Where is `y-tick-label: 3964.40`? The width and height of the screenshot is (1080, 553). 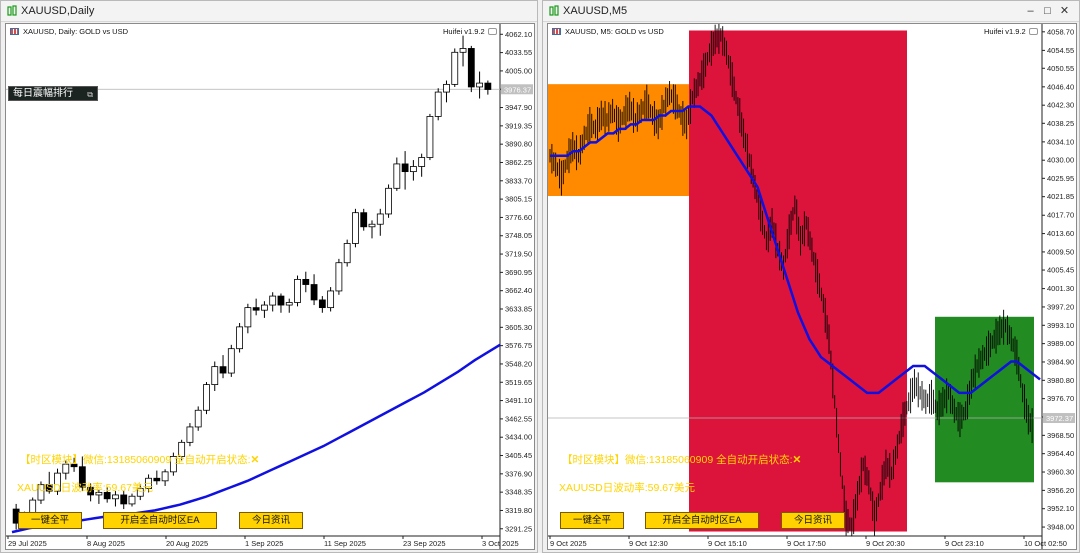
y-tick-label: 3964.40 is located at coordinates (1060, 453).